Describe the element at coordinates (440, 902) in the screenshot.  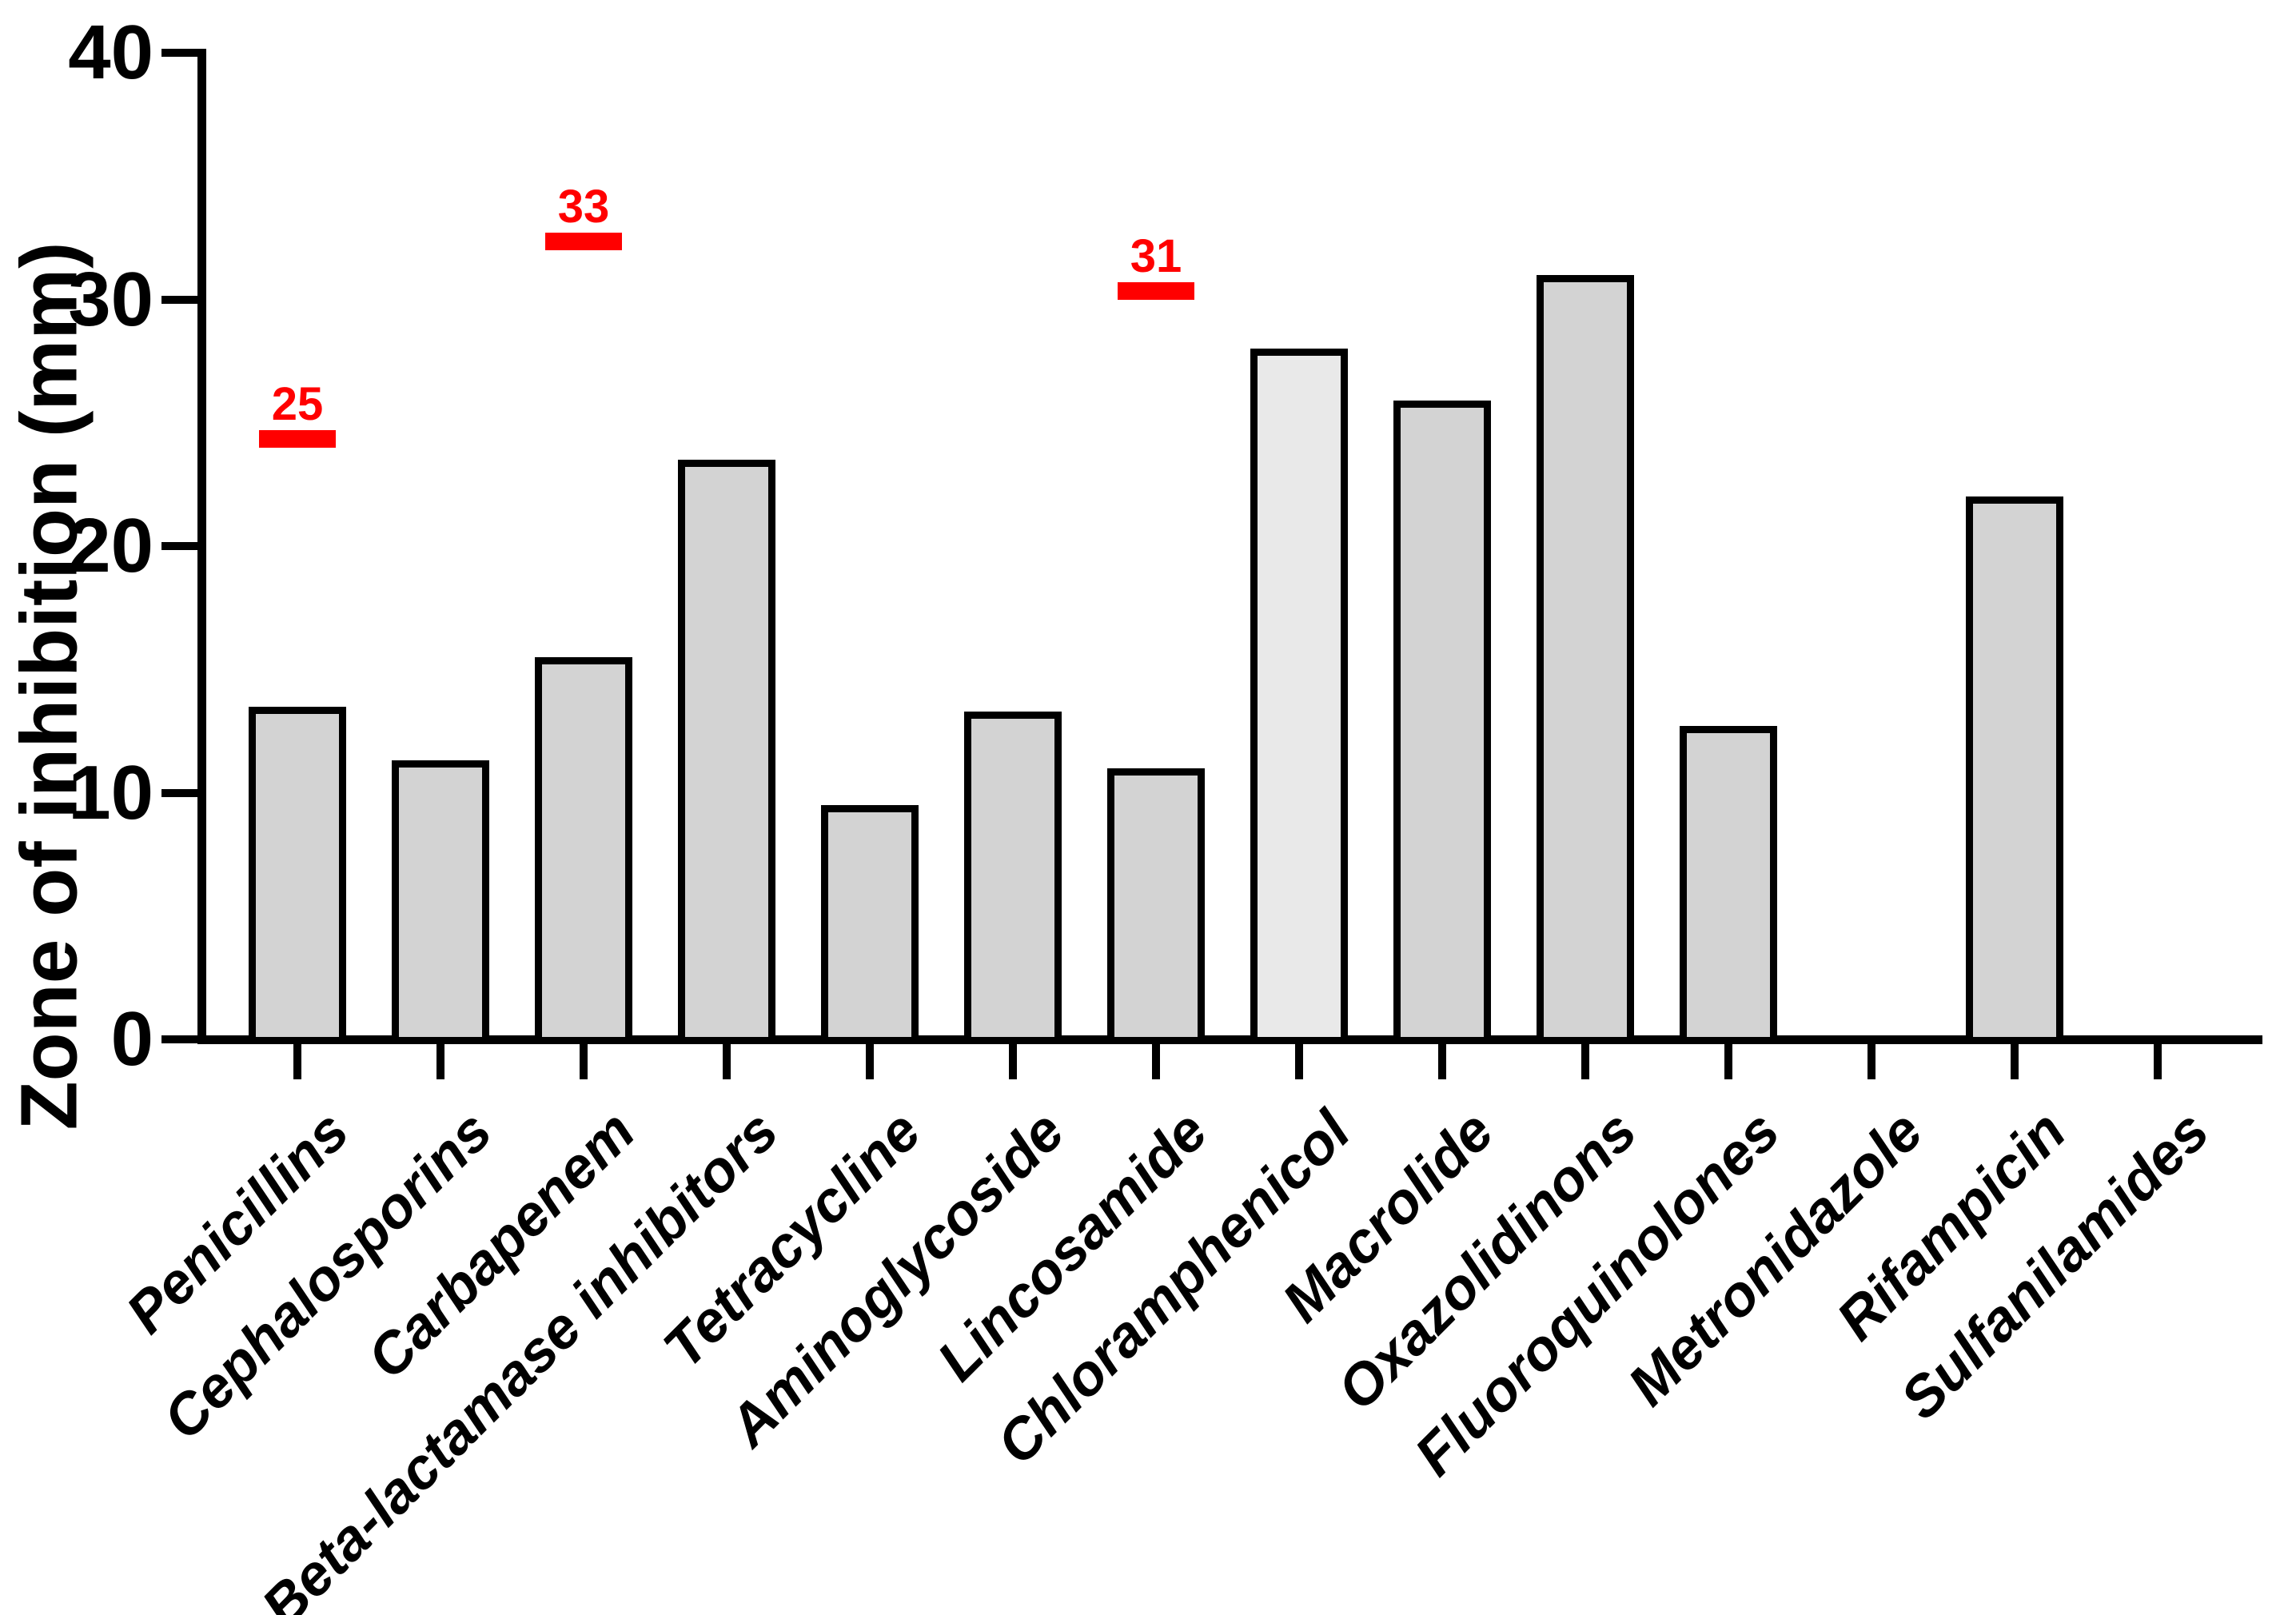
I see `bar-cephalosporins` at that location.